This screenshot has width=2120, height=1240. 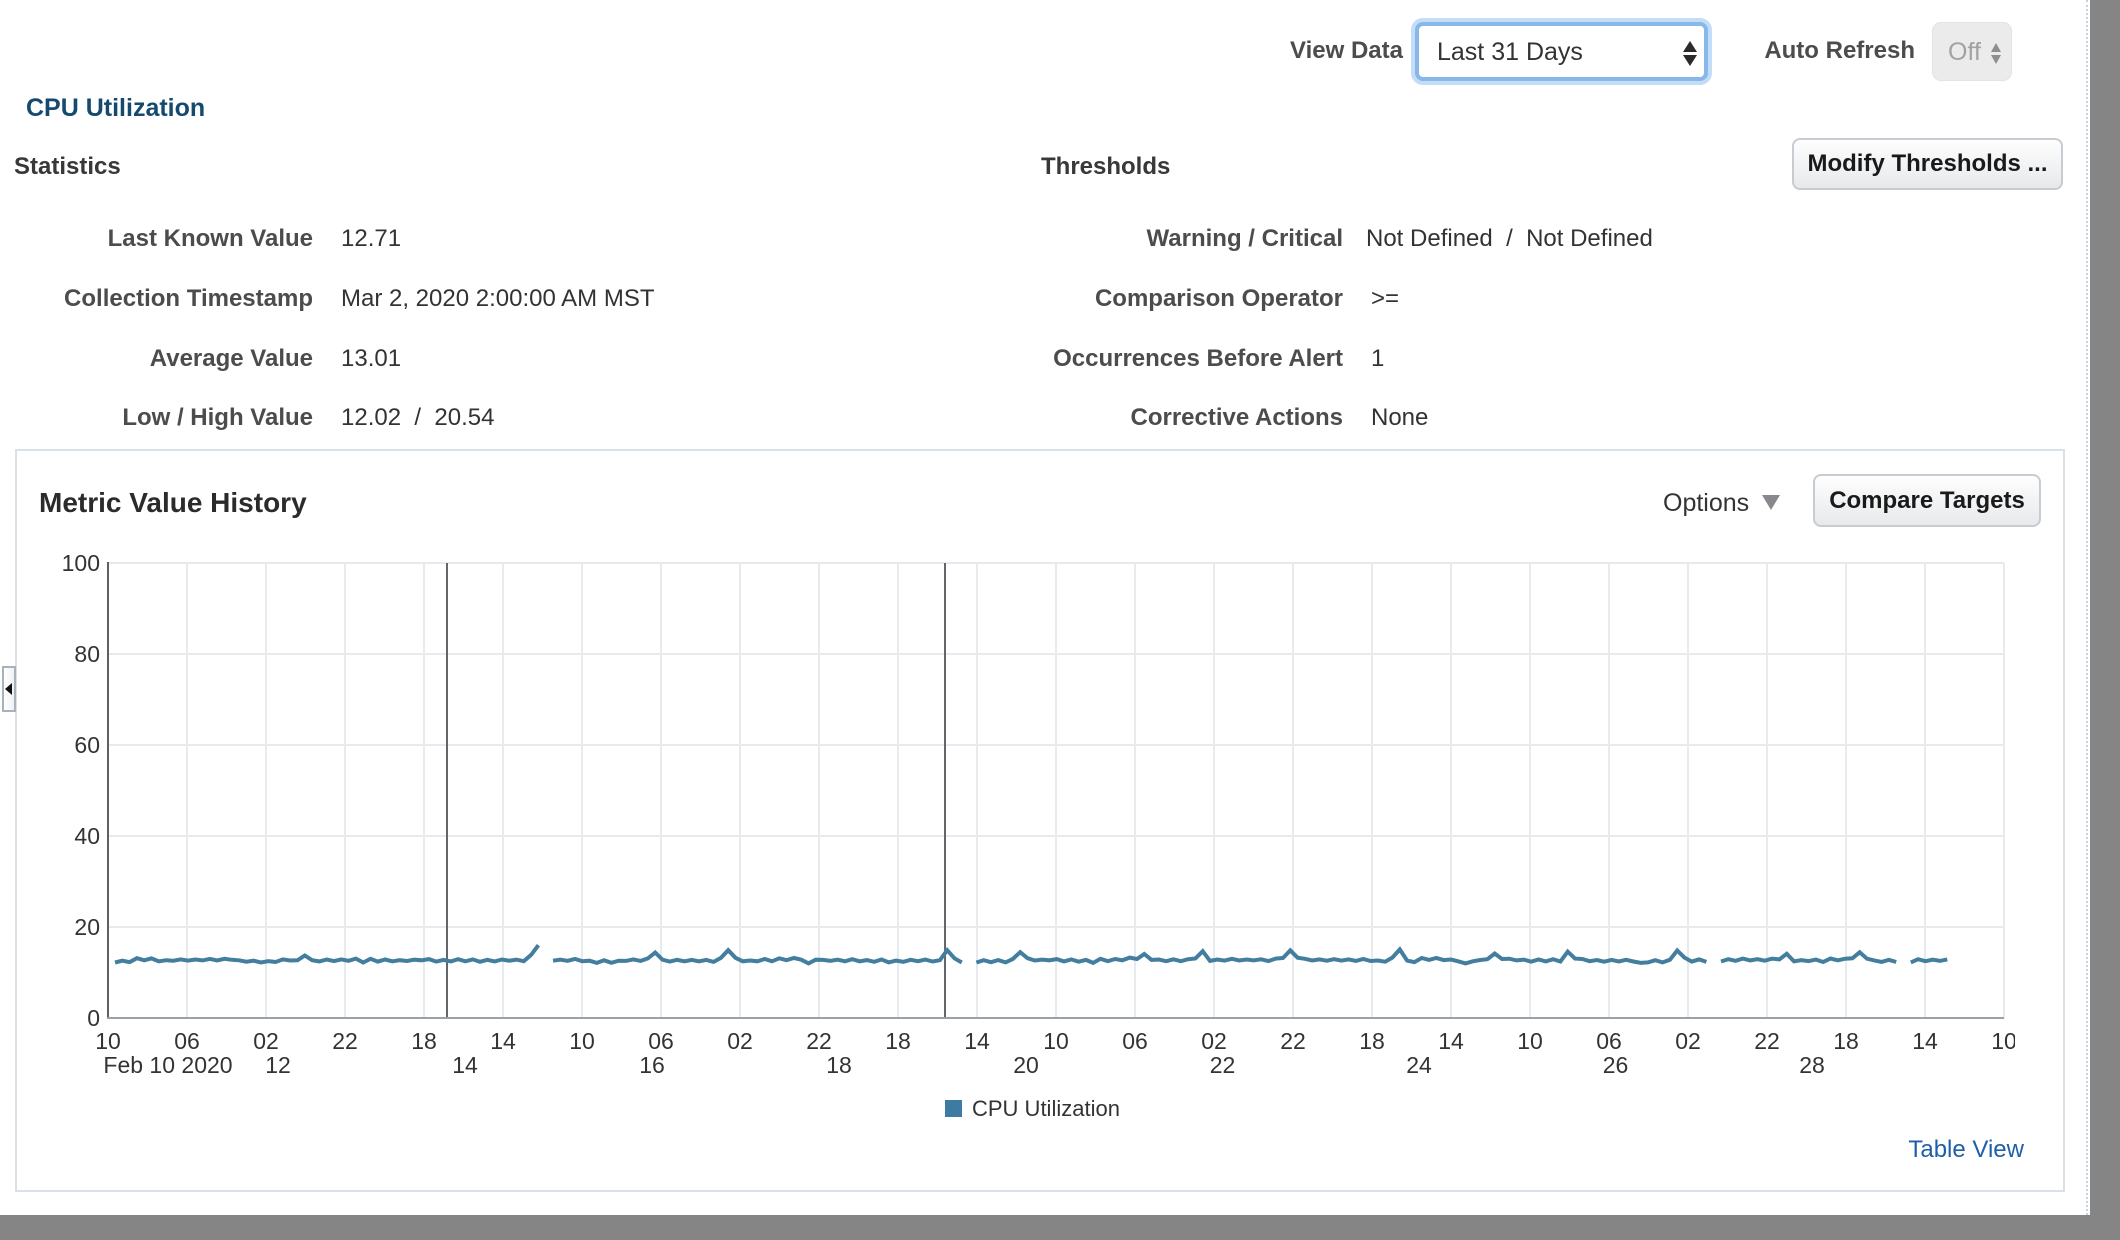 I want to click on svg-text: 100, so click(x=81, y=563).